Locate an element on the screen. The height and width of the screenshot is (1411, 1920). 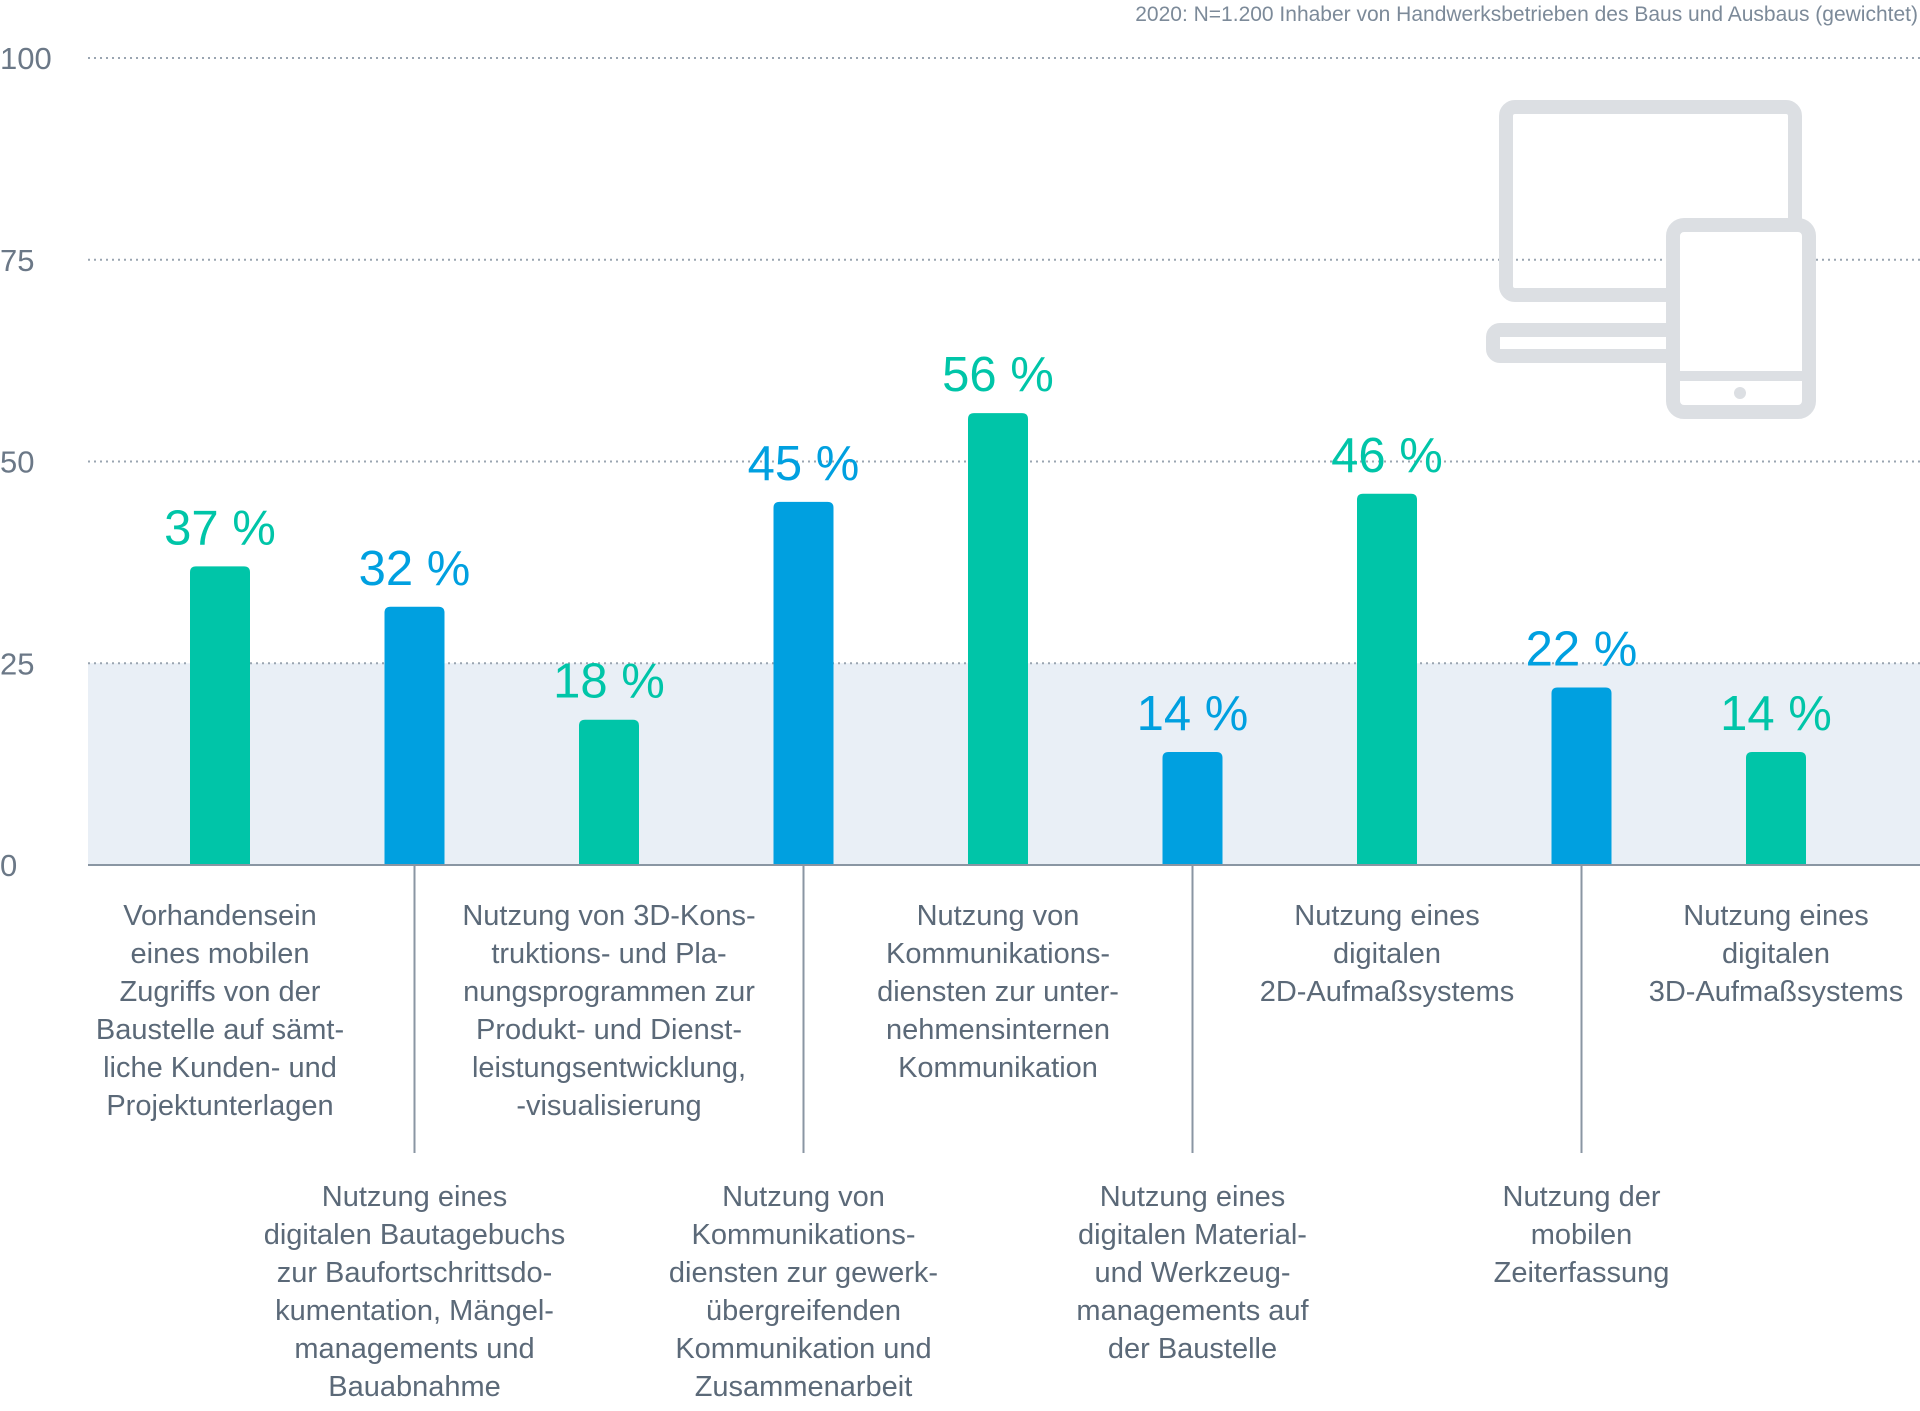
category-label-line: Vorhandensein is located at coordinates (220, 916).